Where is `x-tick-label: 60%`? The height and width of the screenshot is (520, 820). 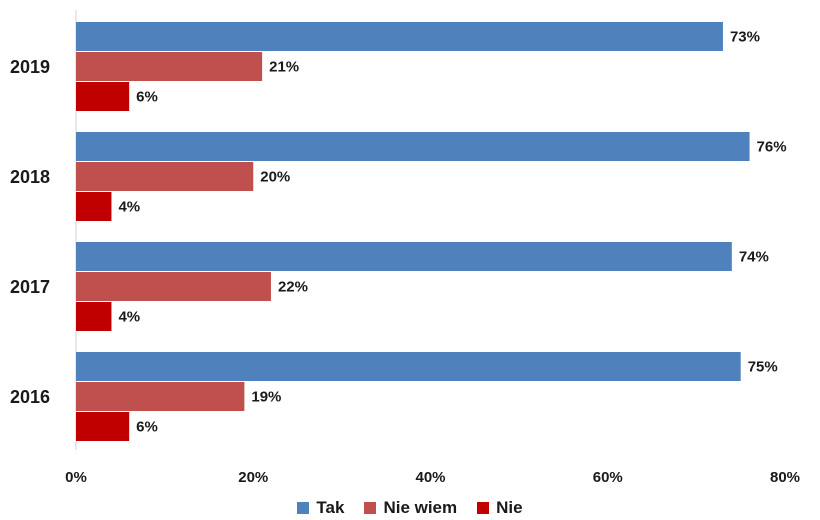 x-tick-label: 60% is located at coordinates (608, 477).